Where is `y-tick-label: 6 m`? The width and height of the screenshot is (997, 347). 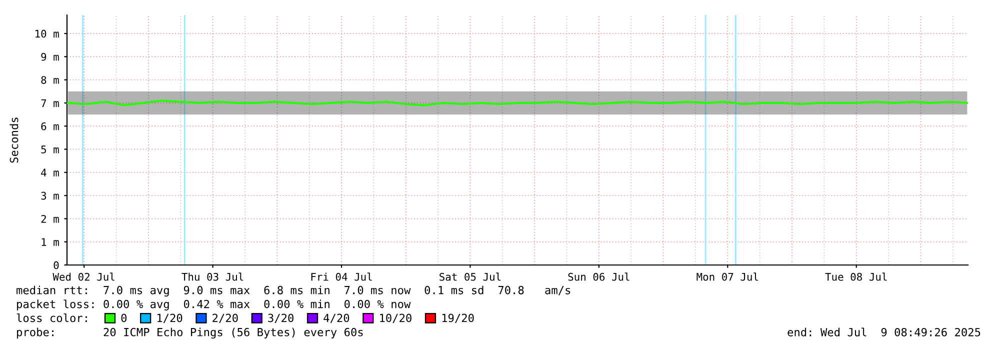 y-tick-label: 6 m is located at coordinates (50, 126).